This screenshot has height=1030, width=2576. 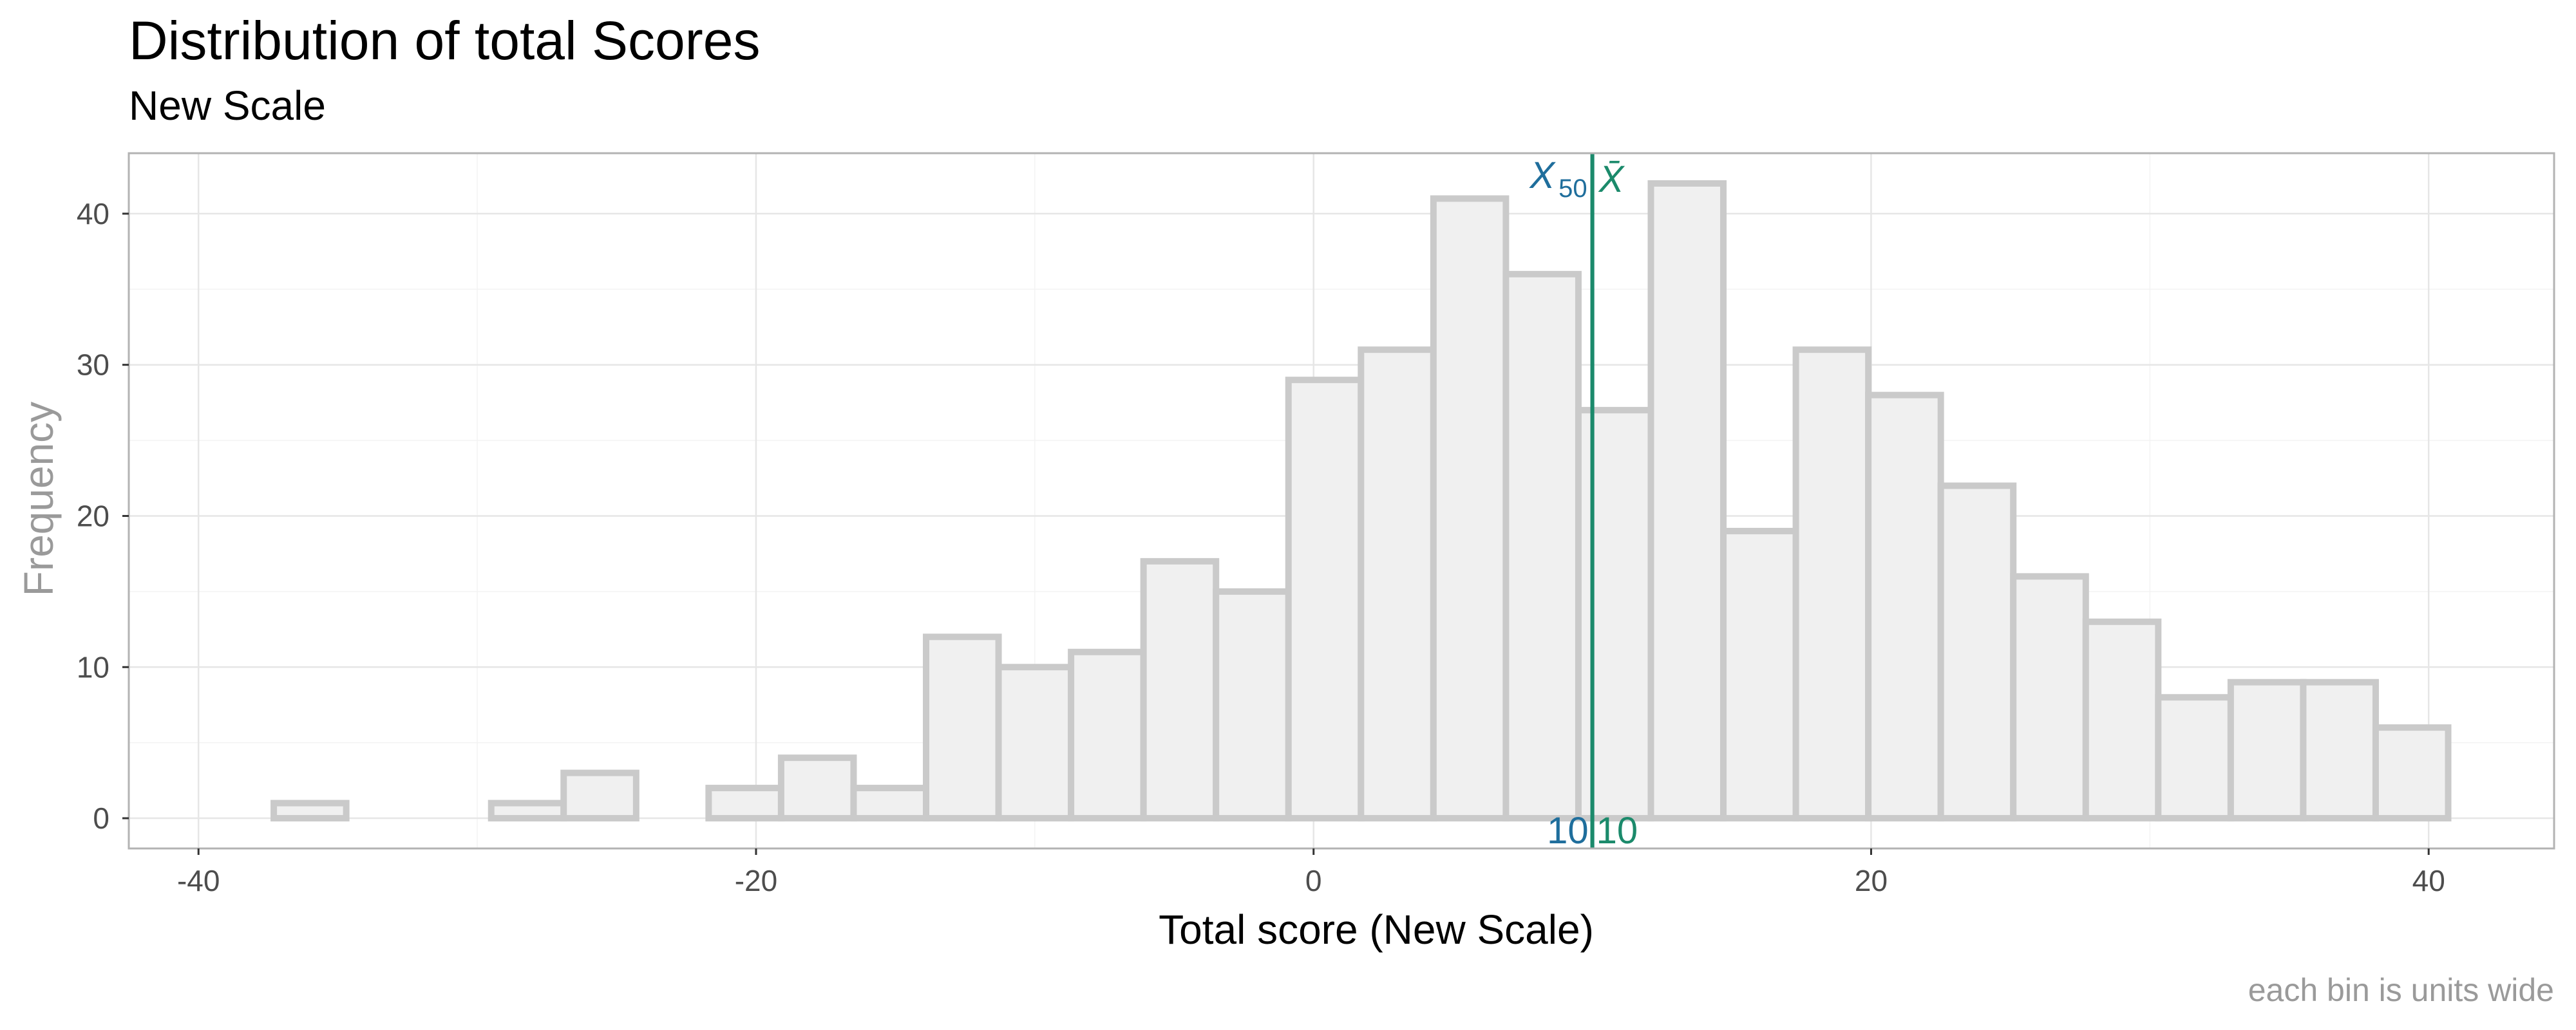 I want to click on median-value-label: 10, so click(x=1568, y=831).